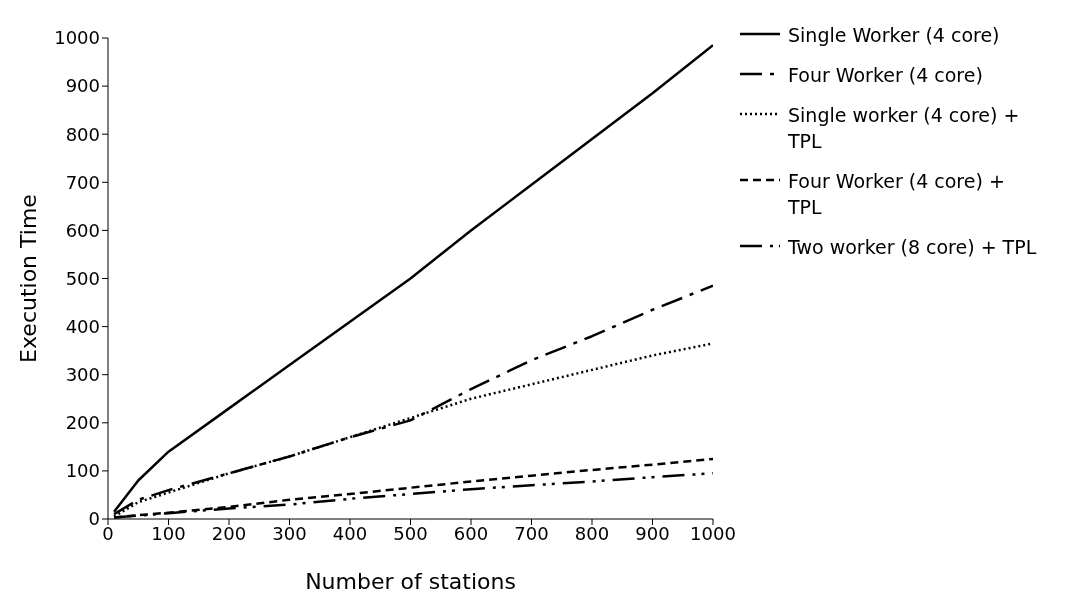 This screenshot has width=1092, height=607. I want to click on y-tick-label: 0, so click(94, 519).